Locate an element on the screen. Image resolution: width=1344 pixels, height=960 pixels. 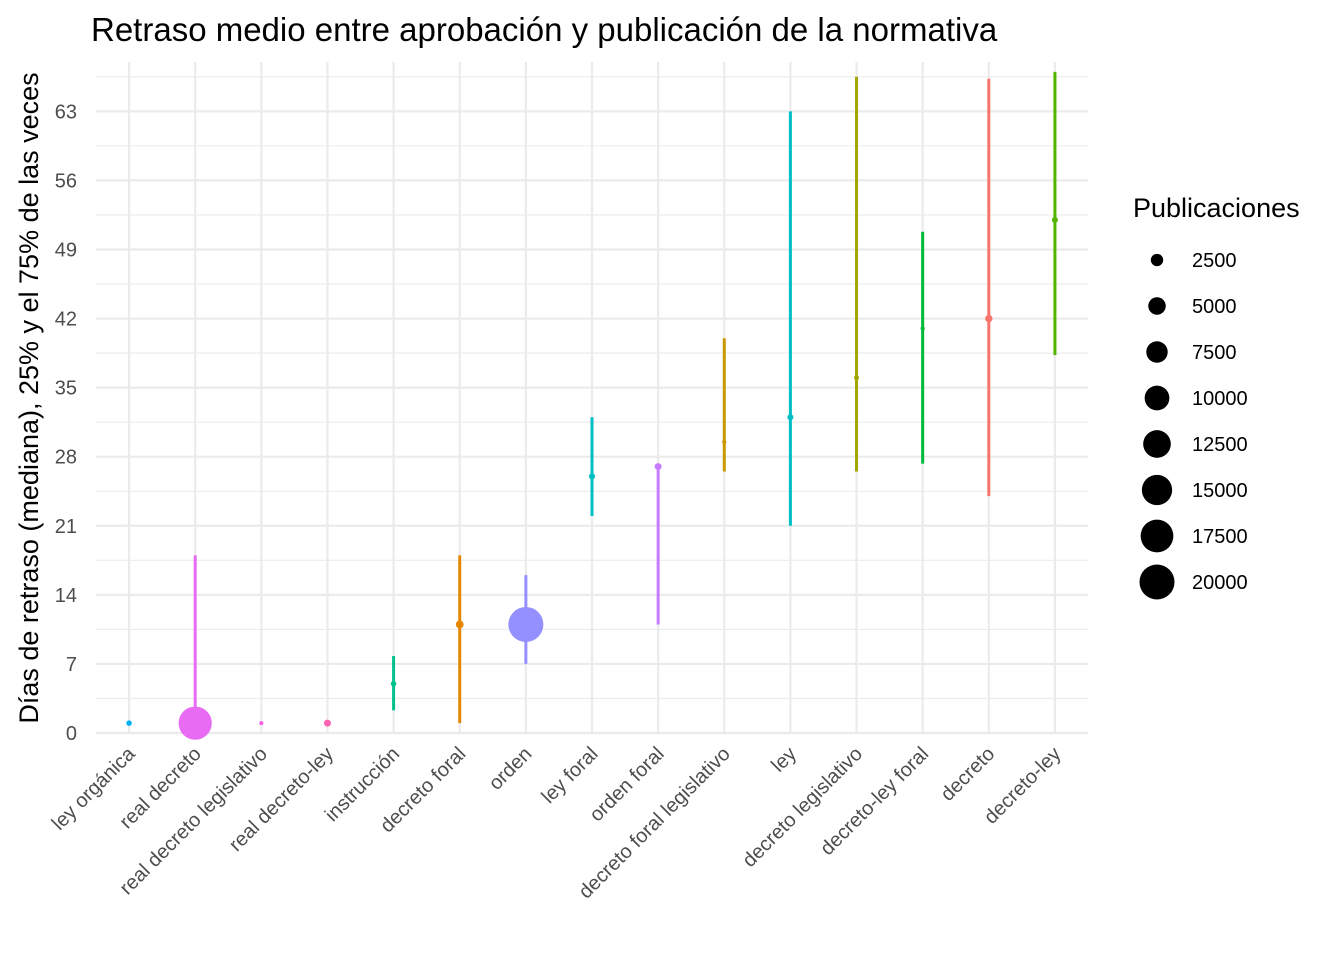
y-tick-label: 42 is located at coordinates (66, 320).